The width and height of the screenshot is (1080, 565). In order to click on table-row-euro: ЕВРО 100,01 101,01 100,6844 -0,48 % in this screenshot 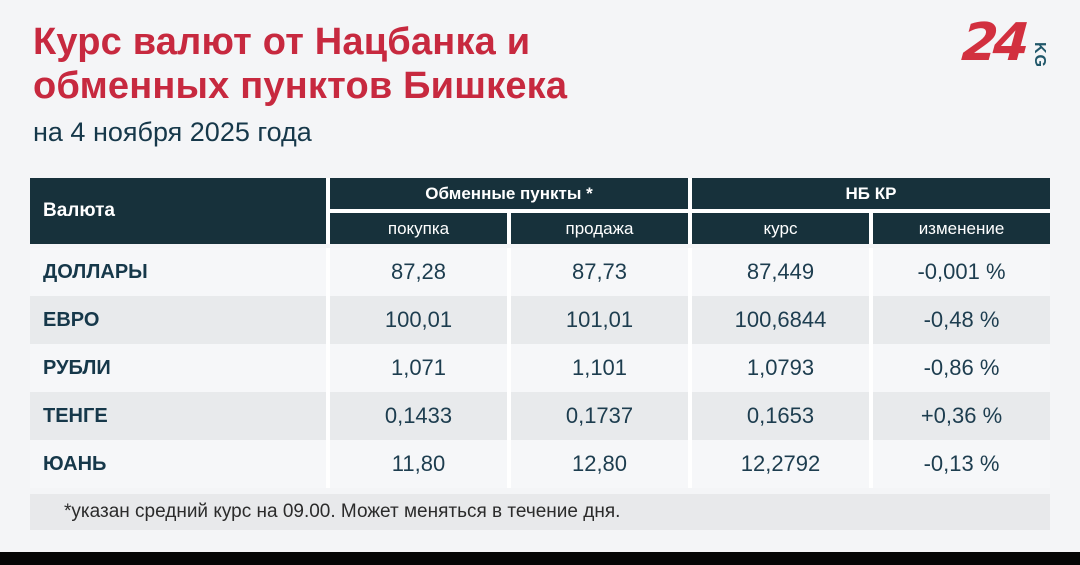, I will do `click(540, 320)`.